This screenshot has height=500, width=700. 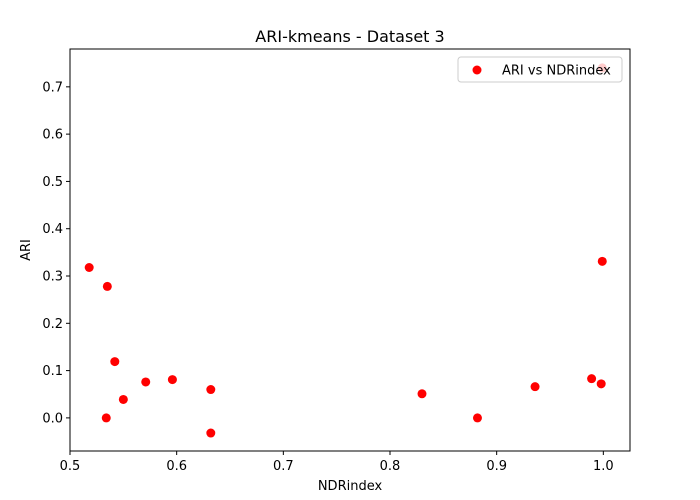 What do you see at coordinates (56, 253) in the screenshot?
I see `y-axis: 0.0 0.1 0.2 0.3 0.4 0.5 0.6 0.7` at bounding box center [56, 253].